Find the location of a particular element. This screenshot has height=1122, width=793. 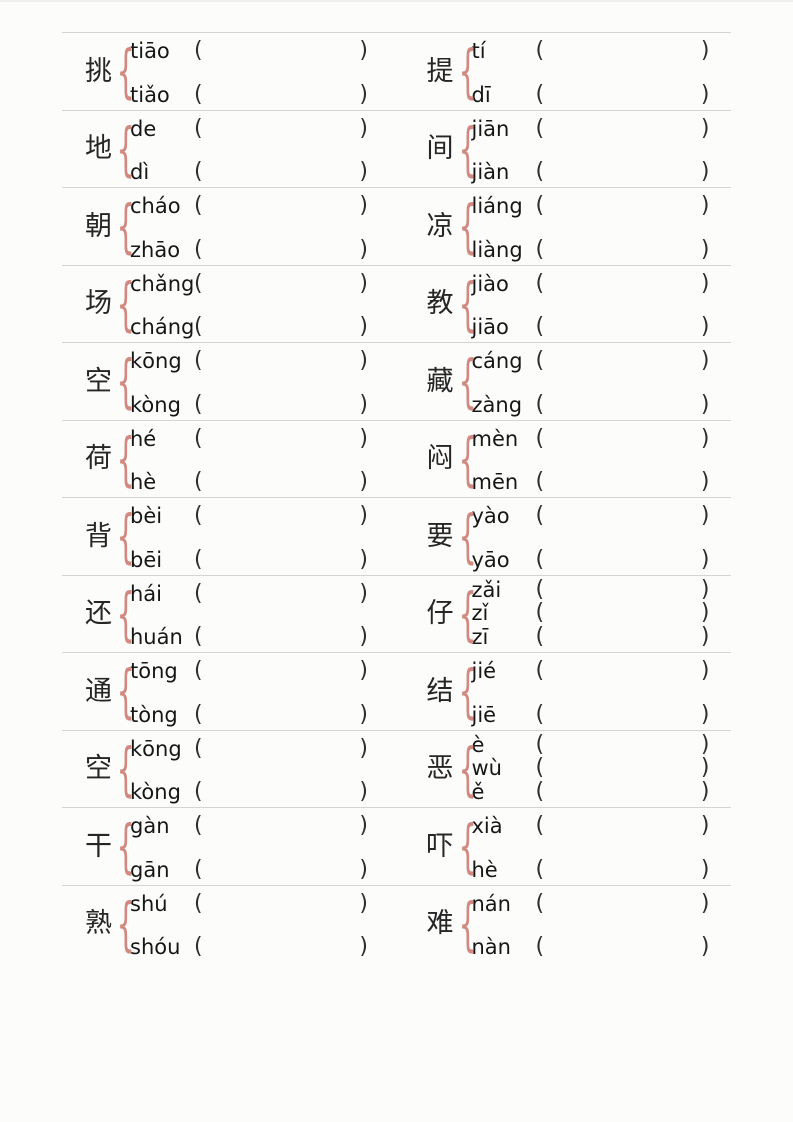

worksheet-cell-right: 闷 { mèn ( ) mēn ( ) is located at coordinates (564, 459).